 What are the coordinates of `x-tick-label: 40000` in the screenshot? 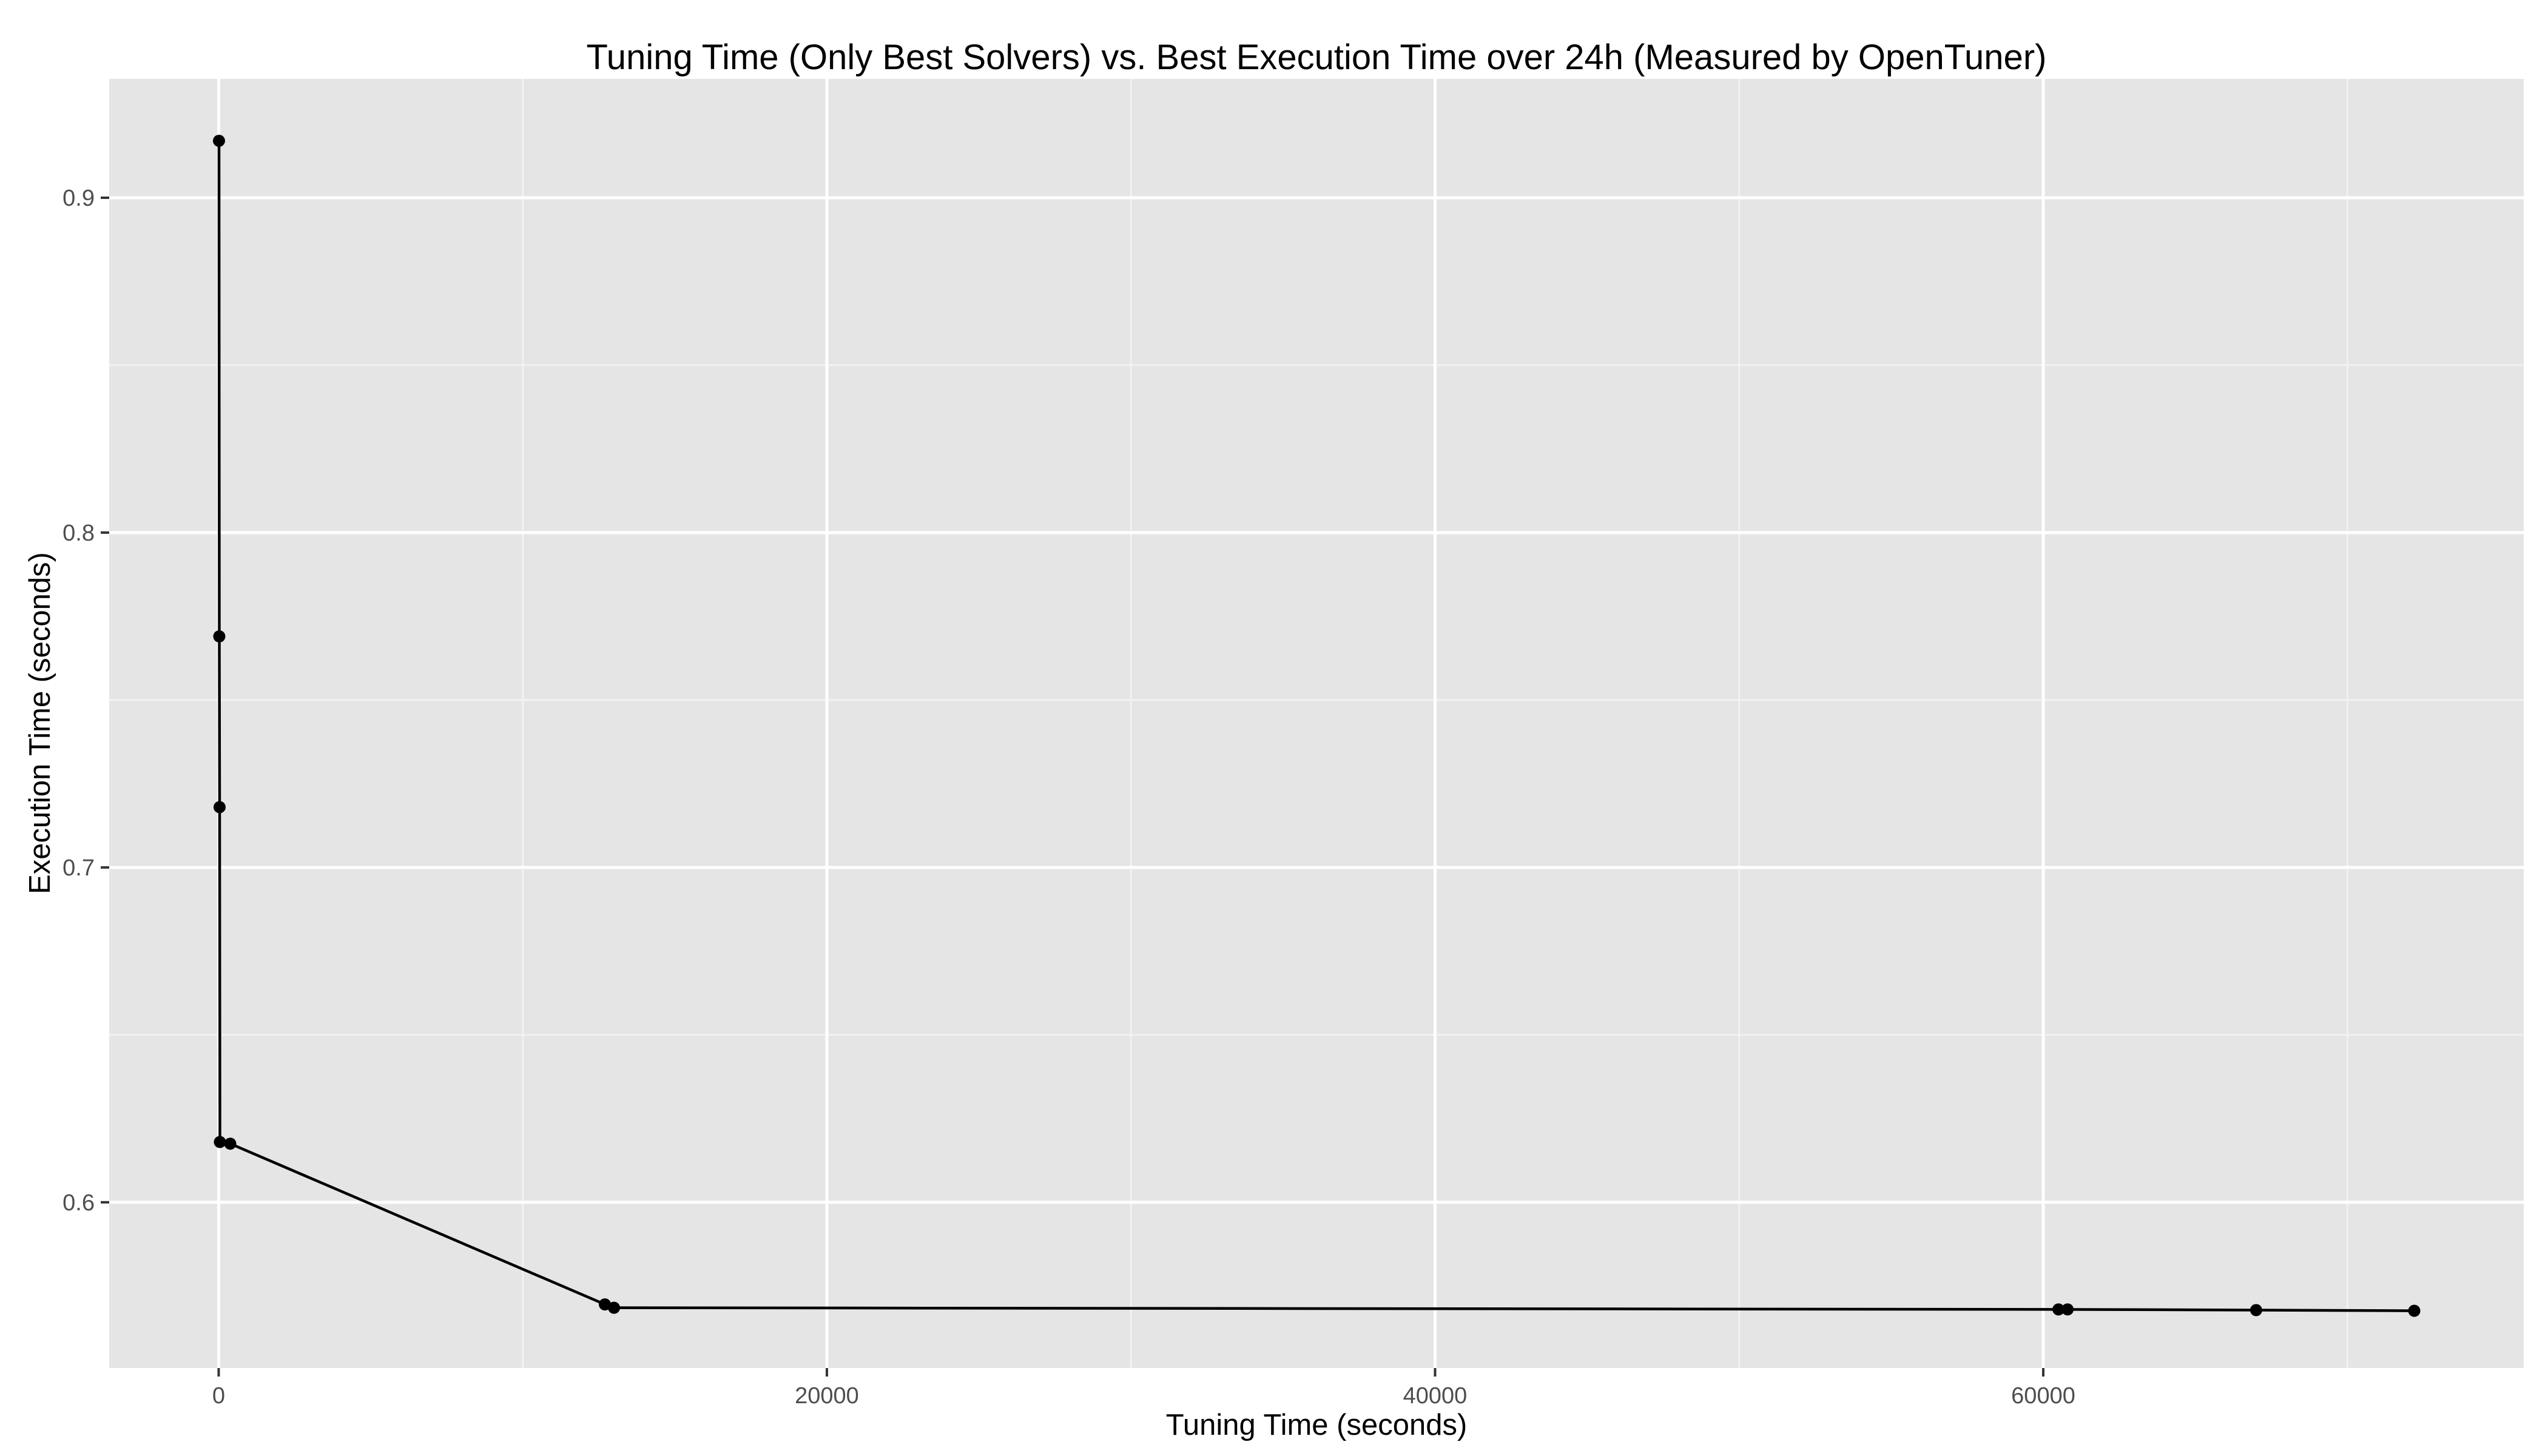 It's located at (1435, 1396).